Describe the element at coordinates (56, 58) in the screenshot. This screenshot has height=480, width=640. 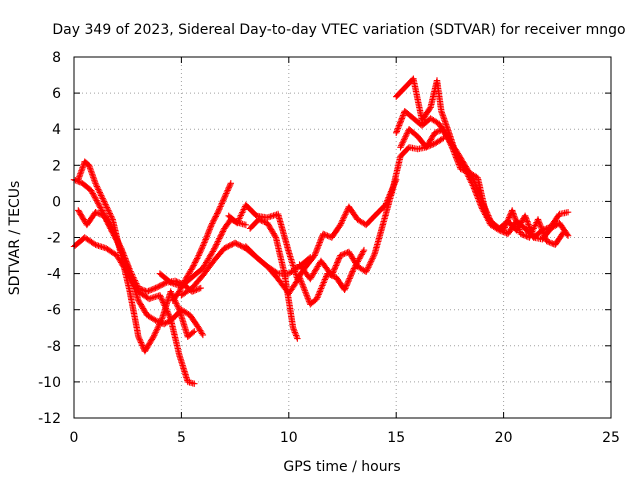
I see `y-tick-label: 8` at that location.